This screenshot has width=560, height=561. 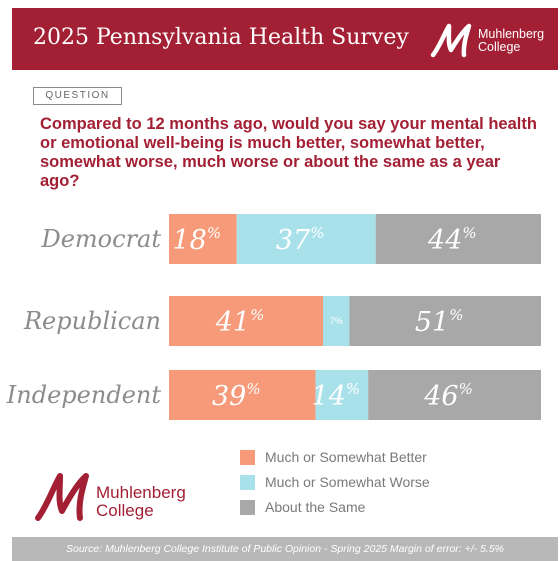 I want to click on value-label-democrat-better: 18%, so click(x=197, y=240).